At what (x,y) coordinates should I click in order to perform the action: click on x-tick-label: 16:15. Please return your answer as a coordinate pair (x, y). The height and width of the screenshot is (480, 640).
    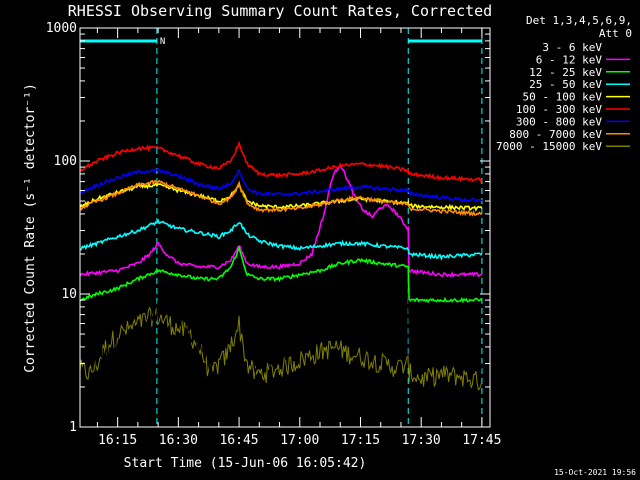
    Looking at the image, I should click on (117, 440).